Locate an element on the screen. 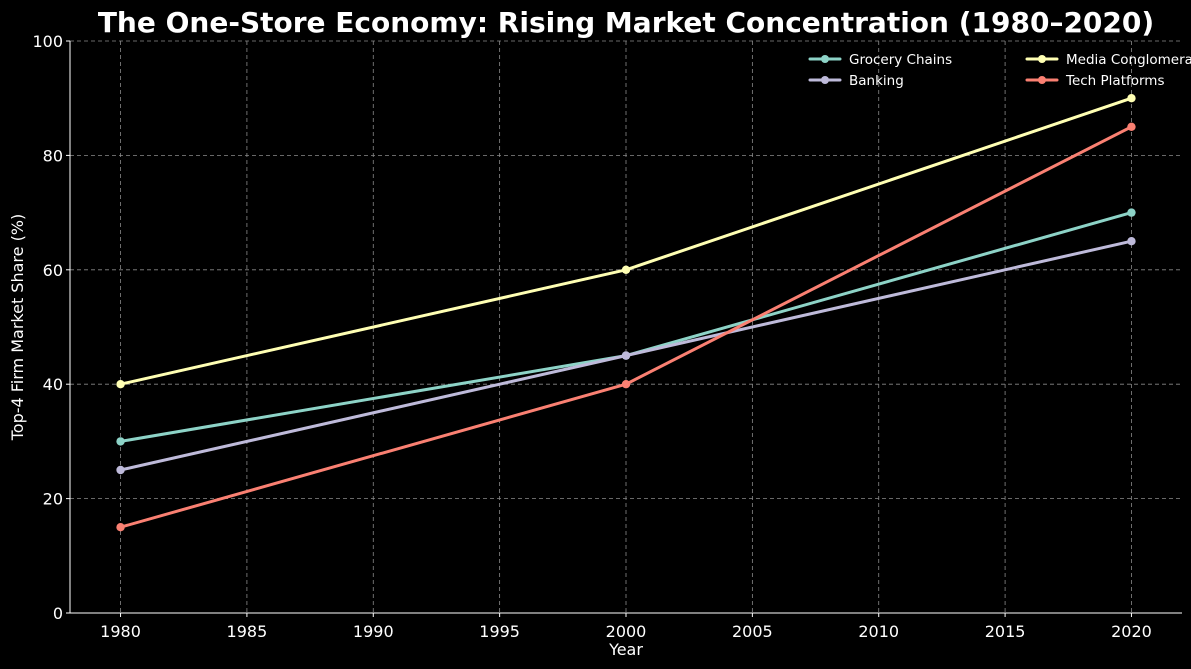 The image size is (1191, 669). legend-label: Media Conglomerates is located at coordinates (1128, 60).